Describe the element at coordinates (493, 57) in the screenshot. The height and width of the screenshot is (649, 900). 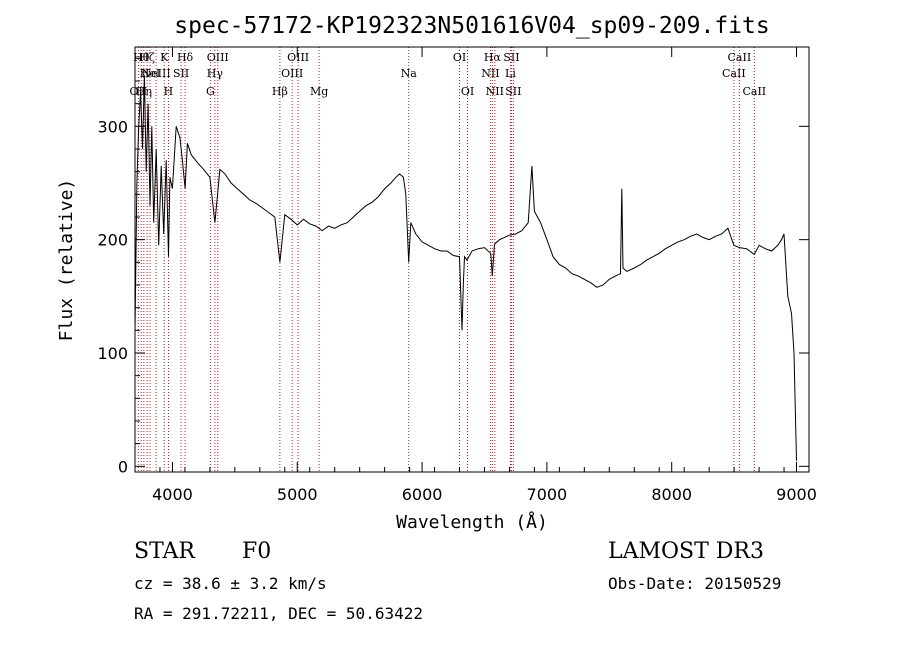
I see `line-marker-label-21: Hα` at that location.